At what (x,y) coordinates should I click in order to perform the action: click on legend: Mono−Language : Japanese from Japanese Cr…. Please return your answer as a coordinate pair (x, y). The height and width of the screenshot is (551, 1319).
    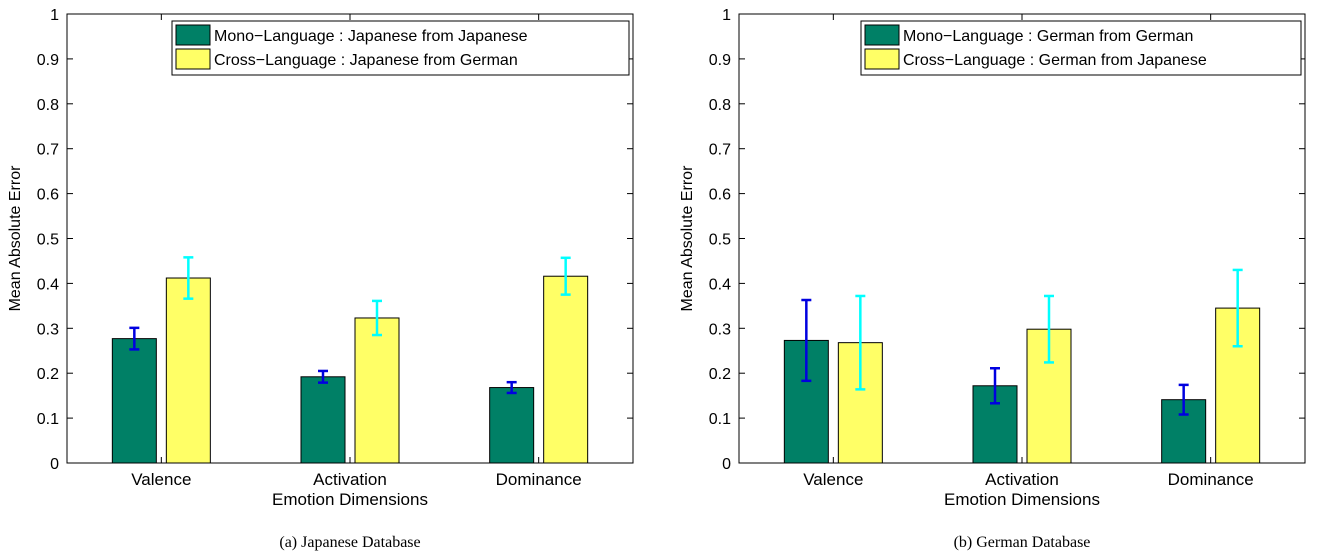
    Looking at the image, I should click on (400, 48).